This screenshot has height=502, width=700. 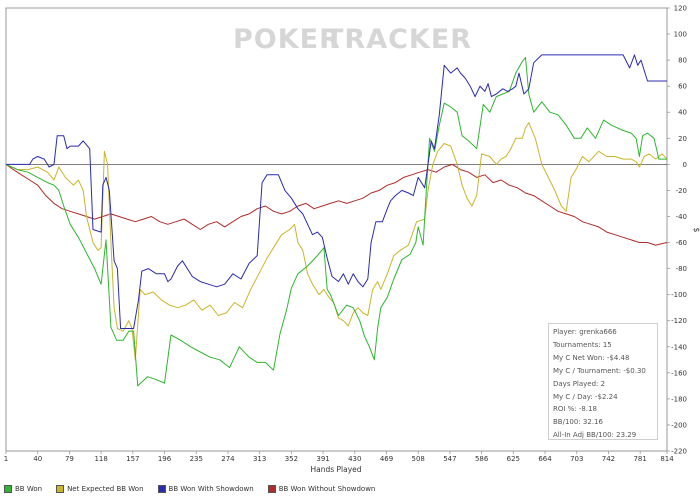 I want to click on x-tick-label: 664, so click(x=545, y=459).